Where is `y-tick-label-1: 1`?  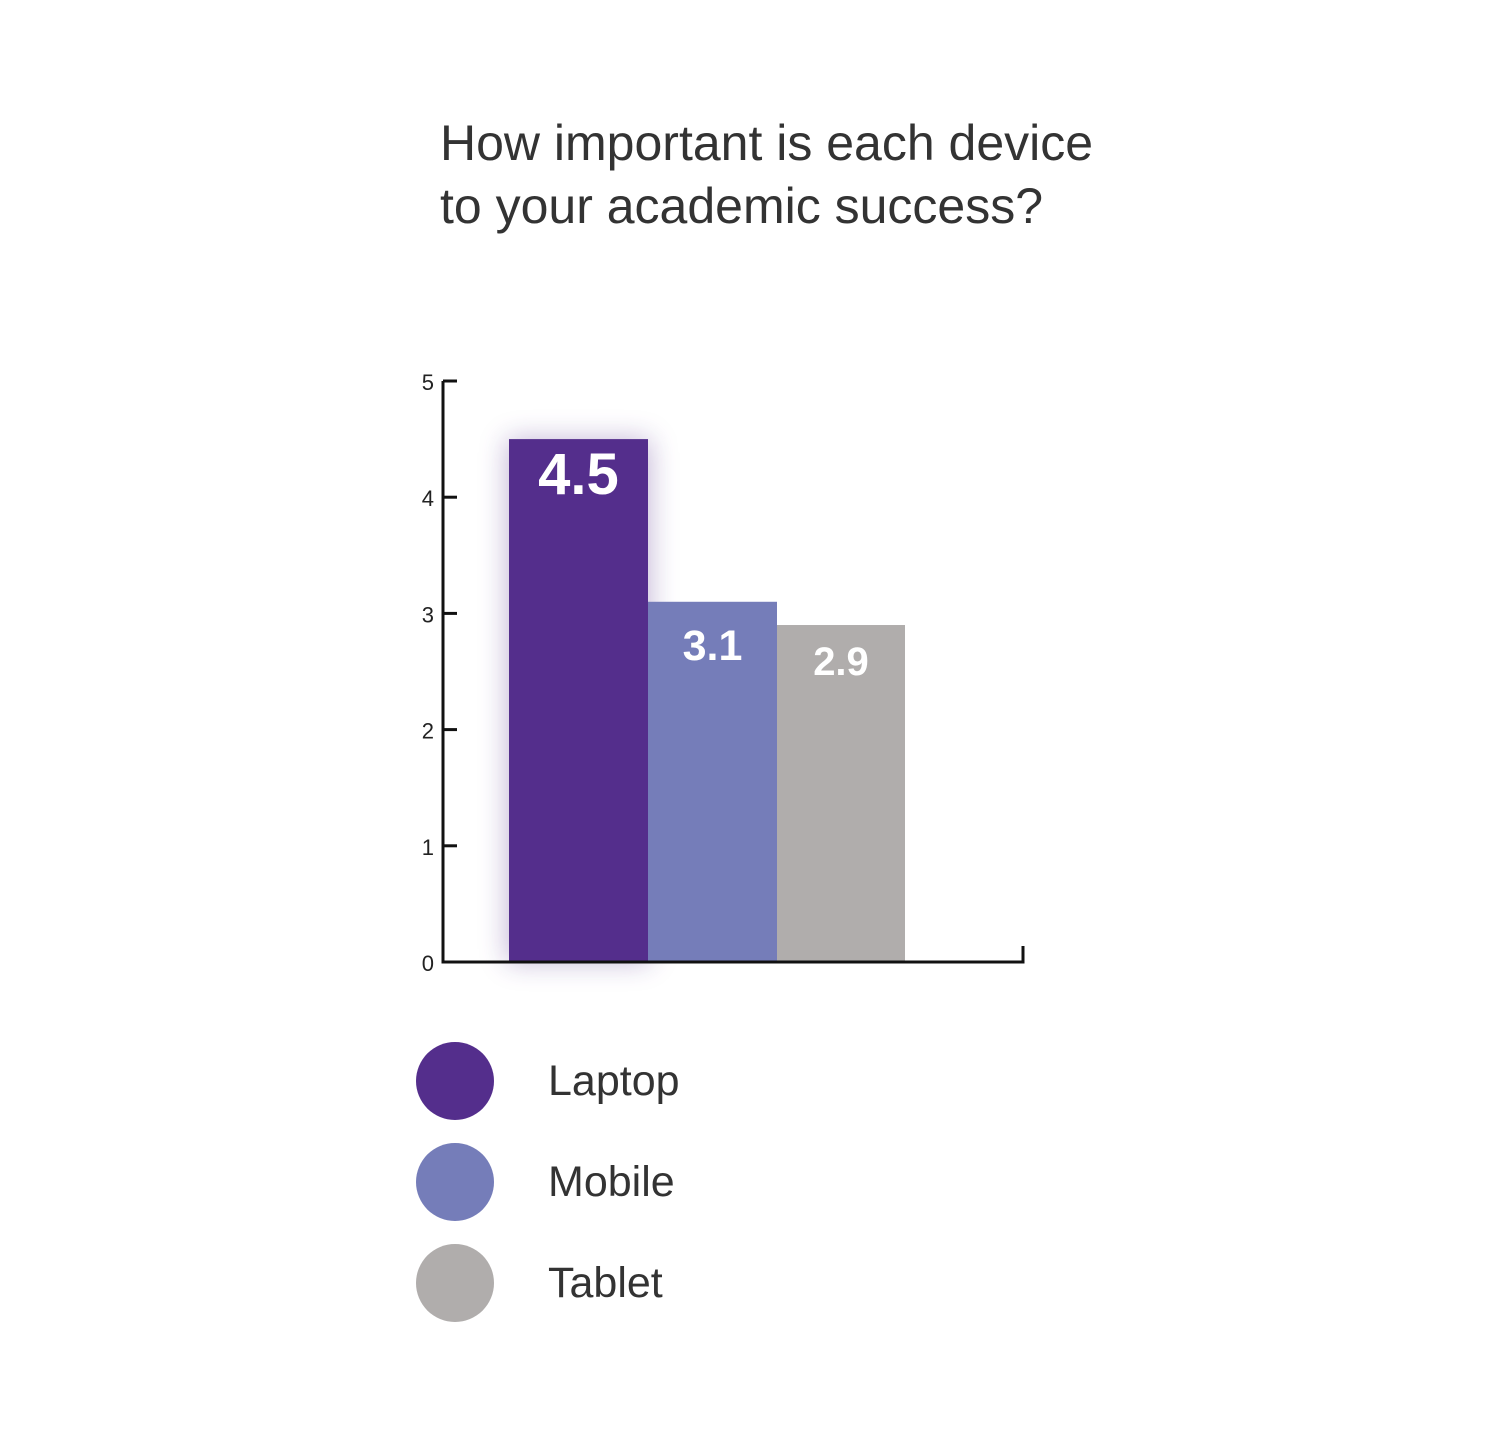 y-tick-label-1: 1 is located at coordinates (428, 847).